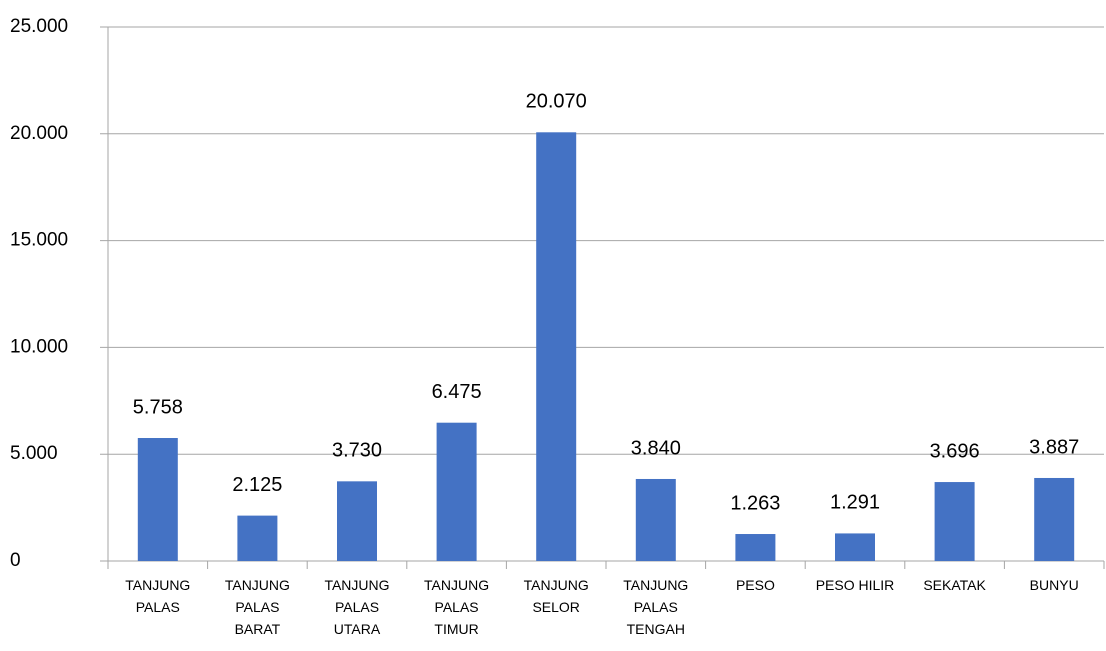 This screenshot has width=1106, height=651. What do you see at coordinates (257, 485) in the screenshot?
I see `value-label: 2.125` at bounding box center [257, 485].